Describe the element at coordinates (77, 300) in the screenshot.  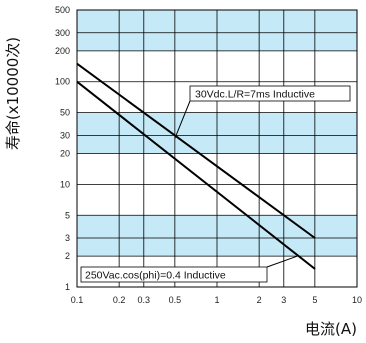
I see `x-tick-label-0: 0.1` at that location.